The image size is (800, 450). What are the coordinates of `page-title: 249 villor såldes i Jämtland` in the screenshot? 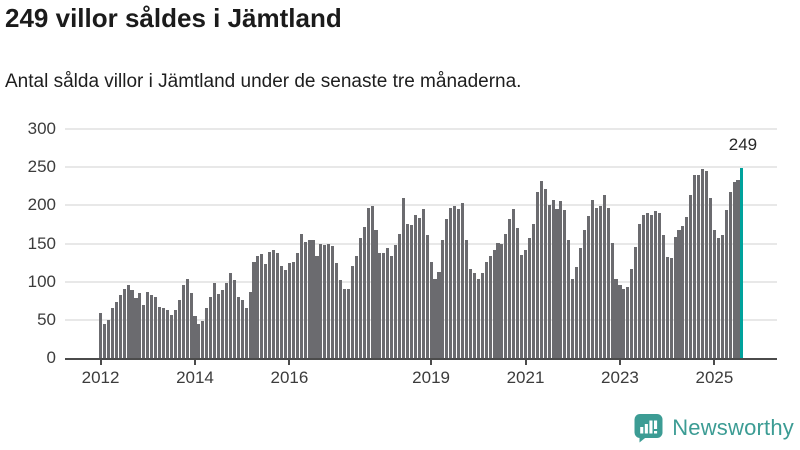 It's located at (173, 18).